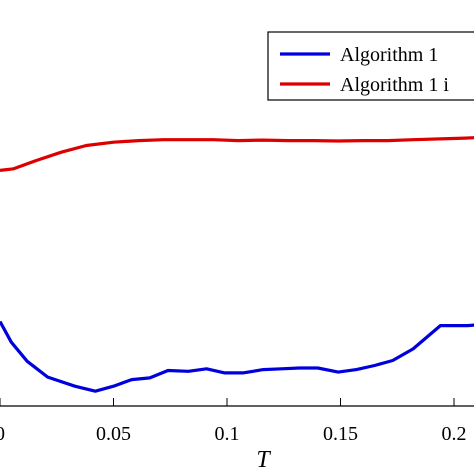  I want to click on x-ticks: 0 0.05 0.1 0.15 0.2, so click(233, 421).